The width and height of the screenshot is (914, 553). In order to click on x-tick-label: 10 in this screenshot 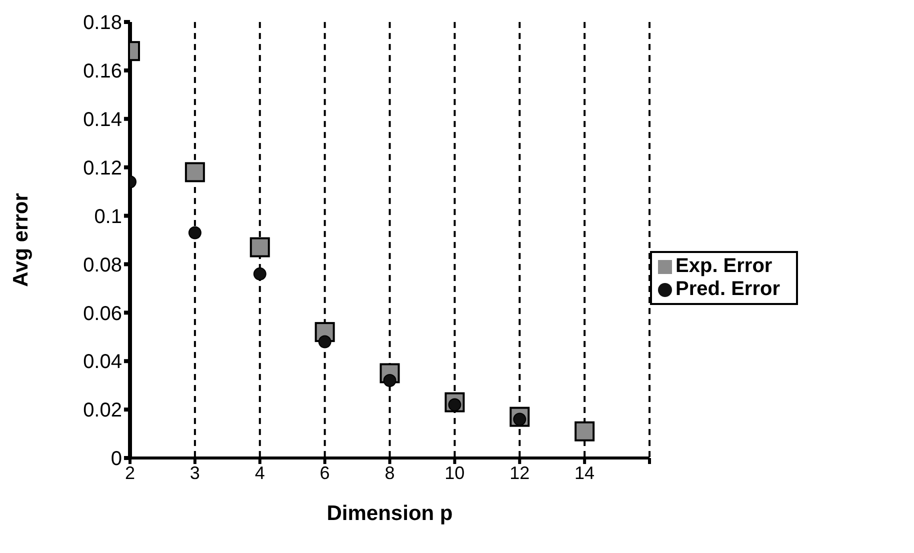, I will do `click(454, 472)`.